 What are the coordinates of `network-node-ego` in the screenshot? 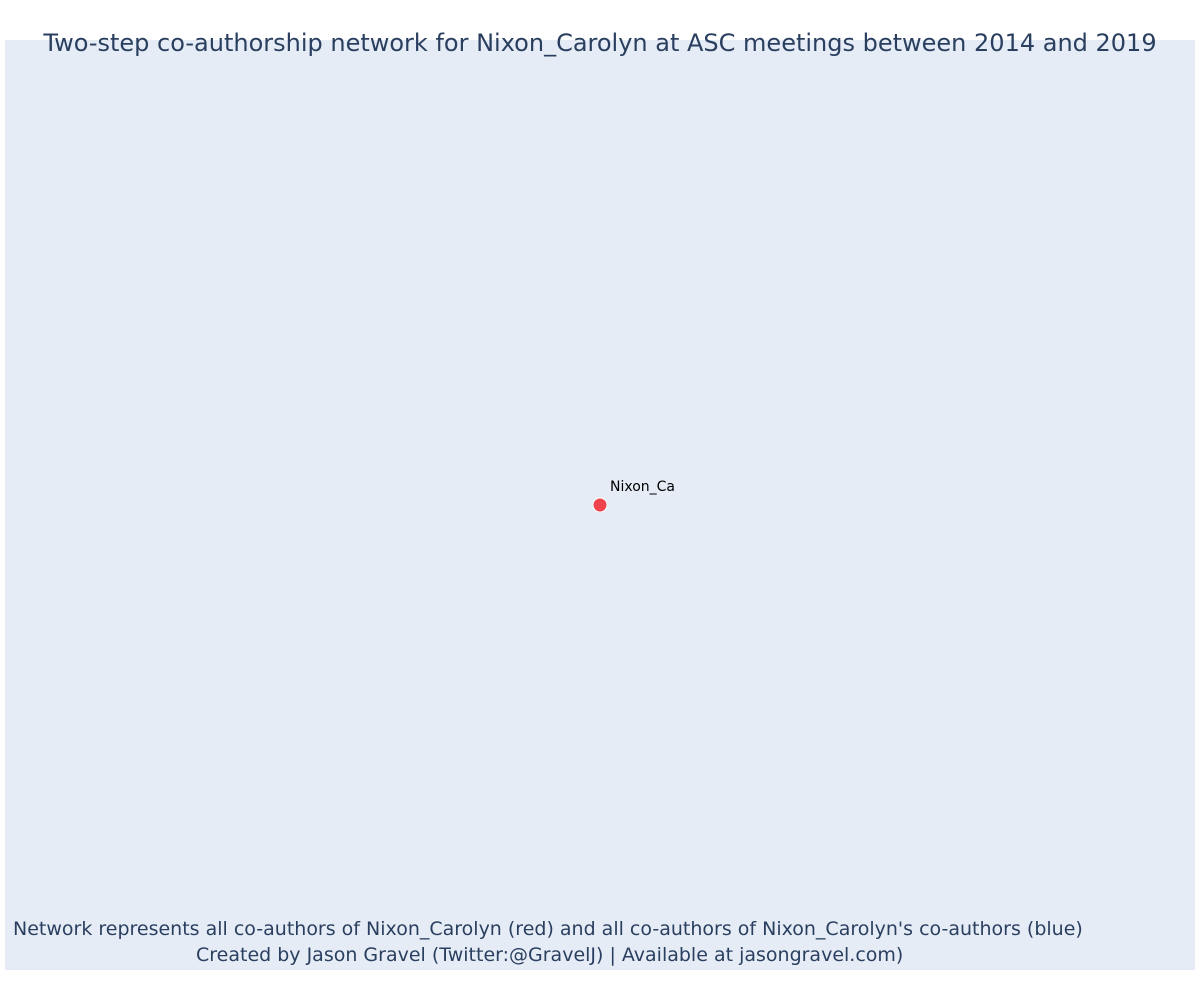 It's located at (600, 505).